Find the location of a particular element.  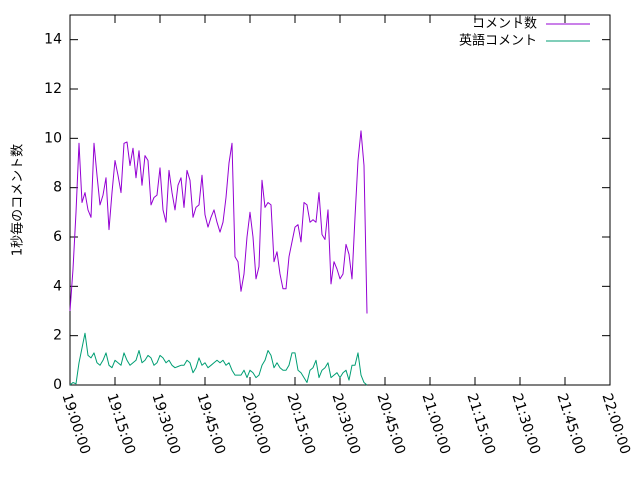

x-tick-label: 19:45:00 is located at coordinates (210, 424).